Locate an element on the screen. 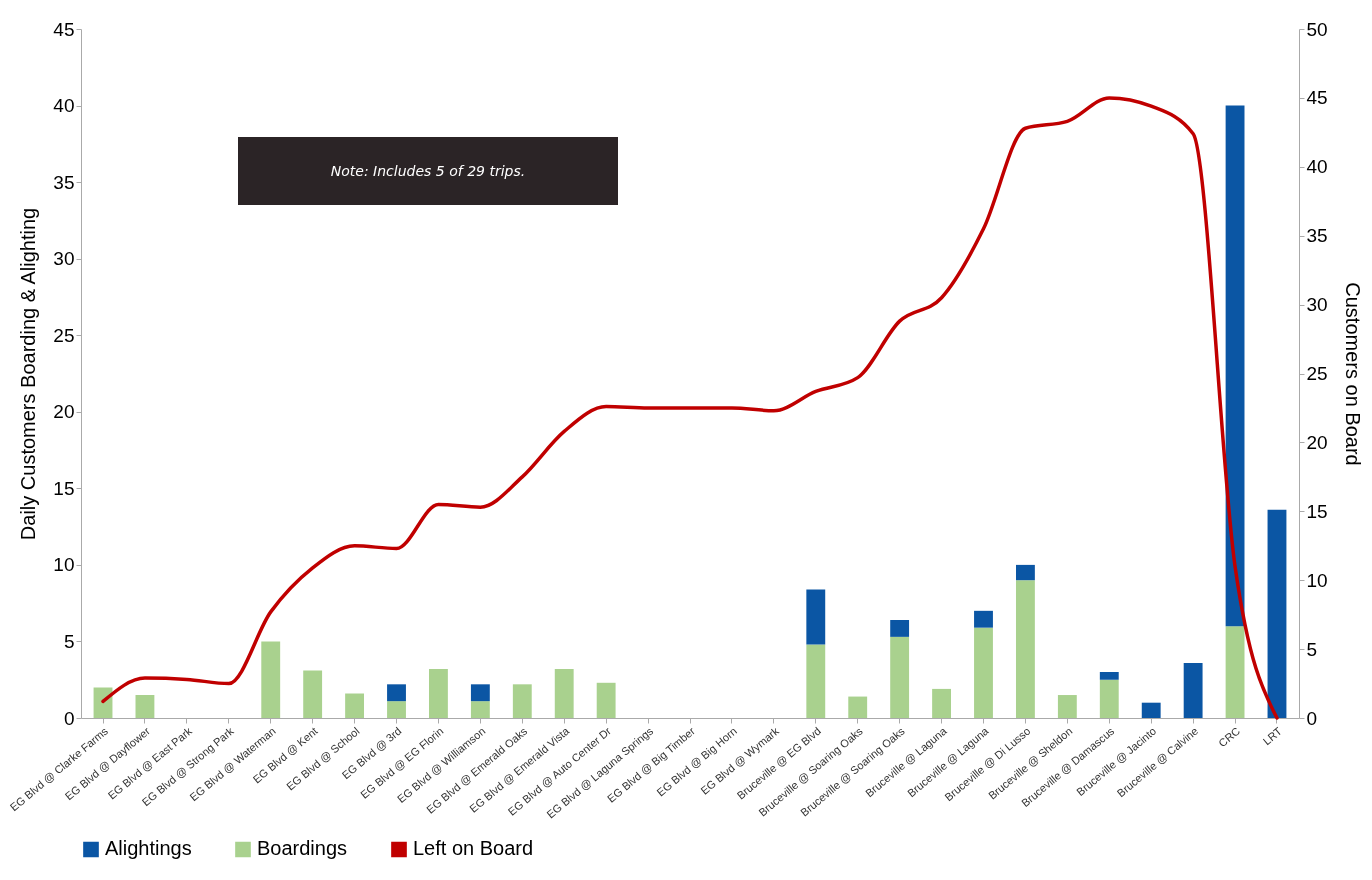  y2-tick-label: 35 is located at coordinates (1317, 236).